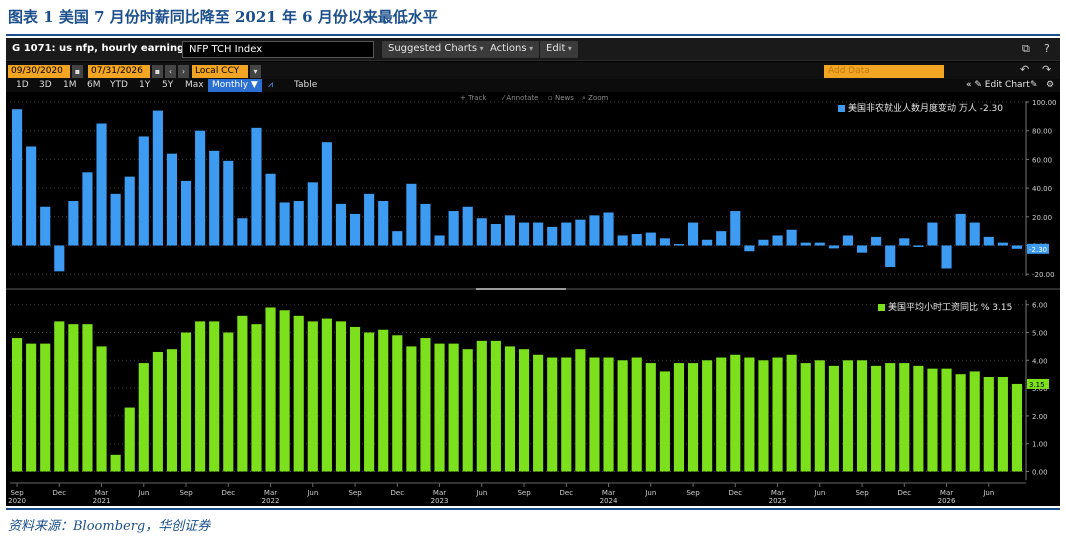  What do you see at coordinates (17, 493) in the screenshot?
I see `x-tick-label: Sep` at bounding box center [17, 493].